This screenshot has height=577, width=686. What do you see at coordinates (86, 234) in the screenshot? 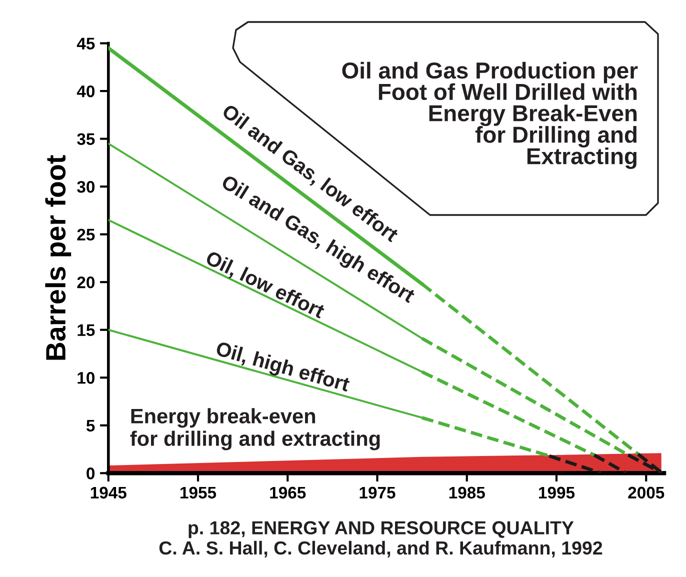
I see `y-tick-label: 25` at bounding box center [86, 234].